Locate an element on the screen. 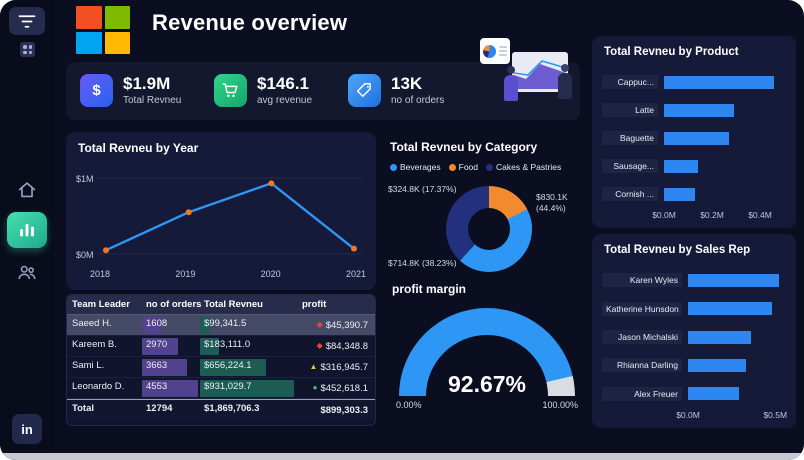  x-axis: $0.0M $0.2M $0.4M is located at coordinates (693, 215).